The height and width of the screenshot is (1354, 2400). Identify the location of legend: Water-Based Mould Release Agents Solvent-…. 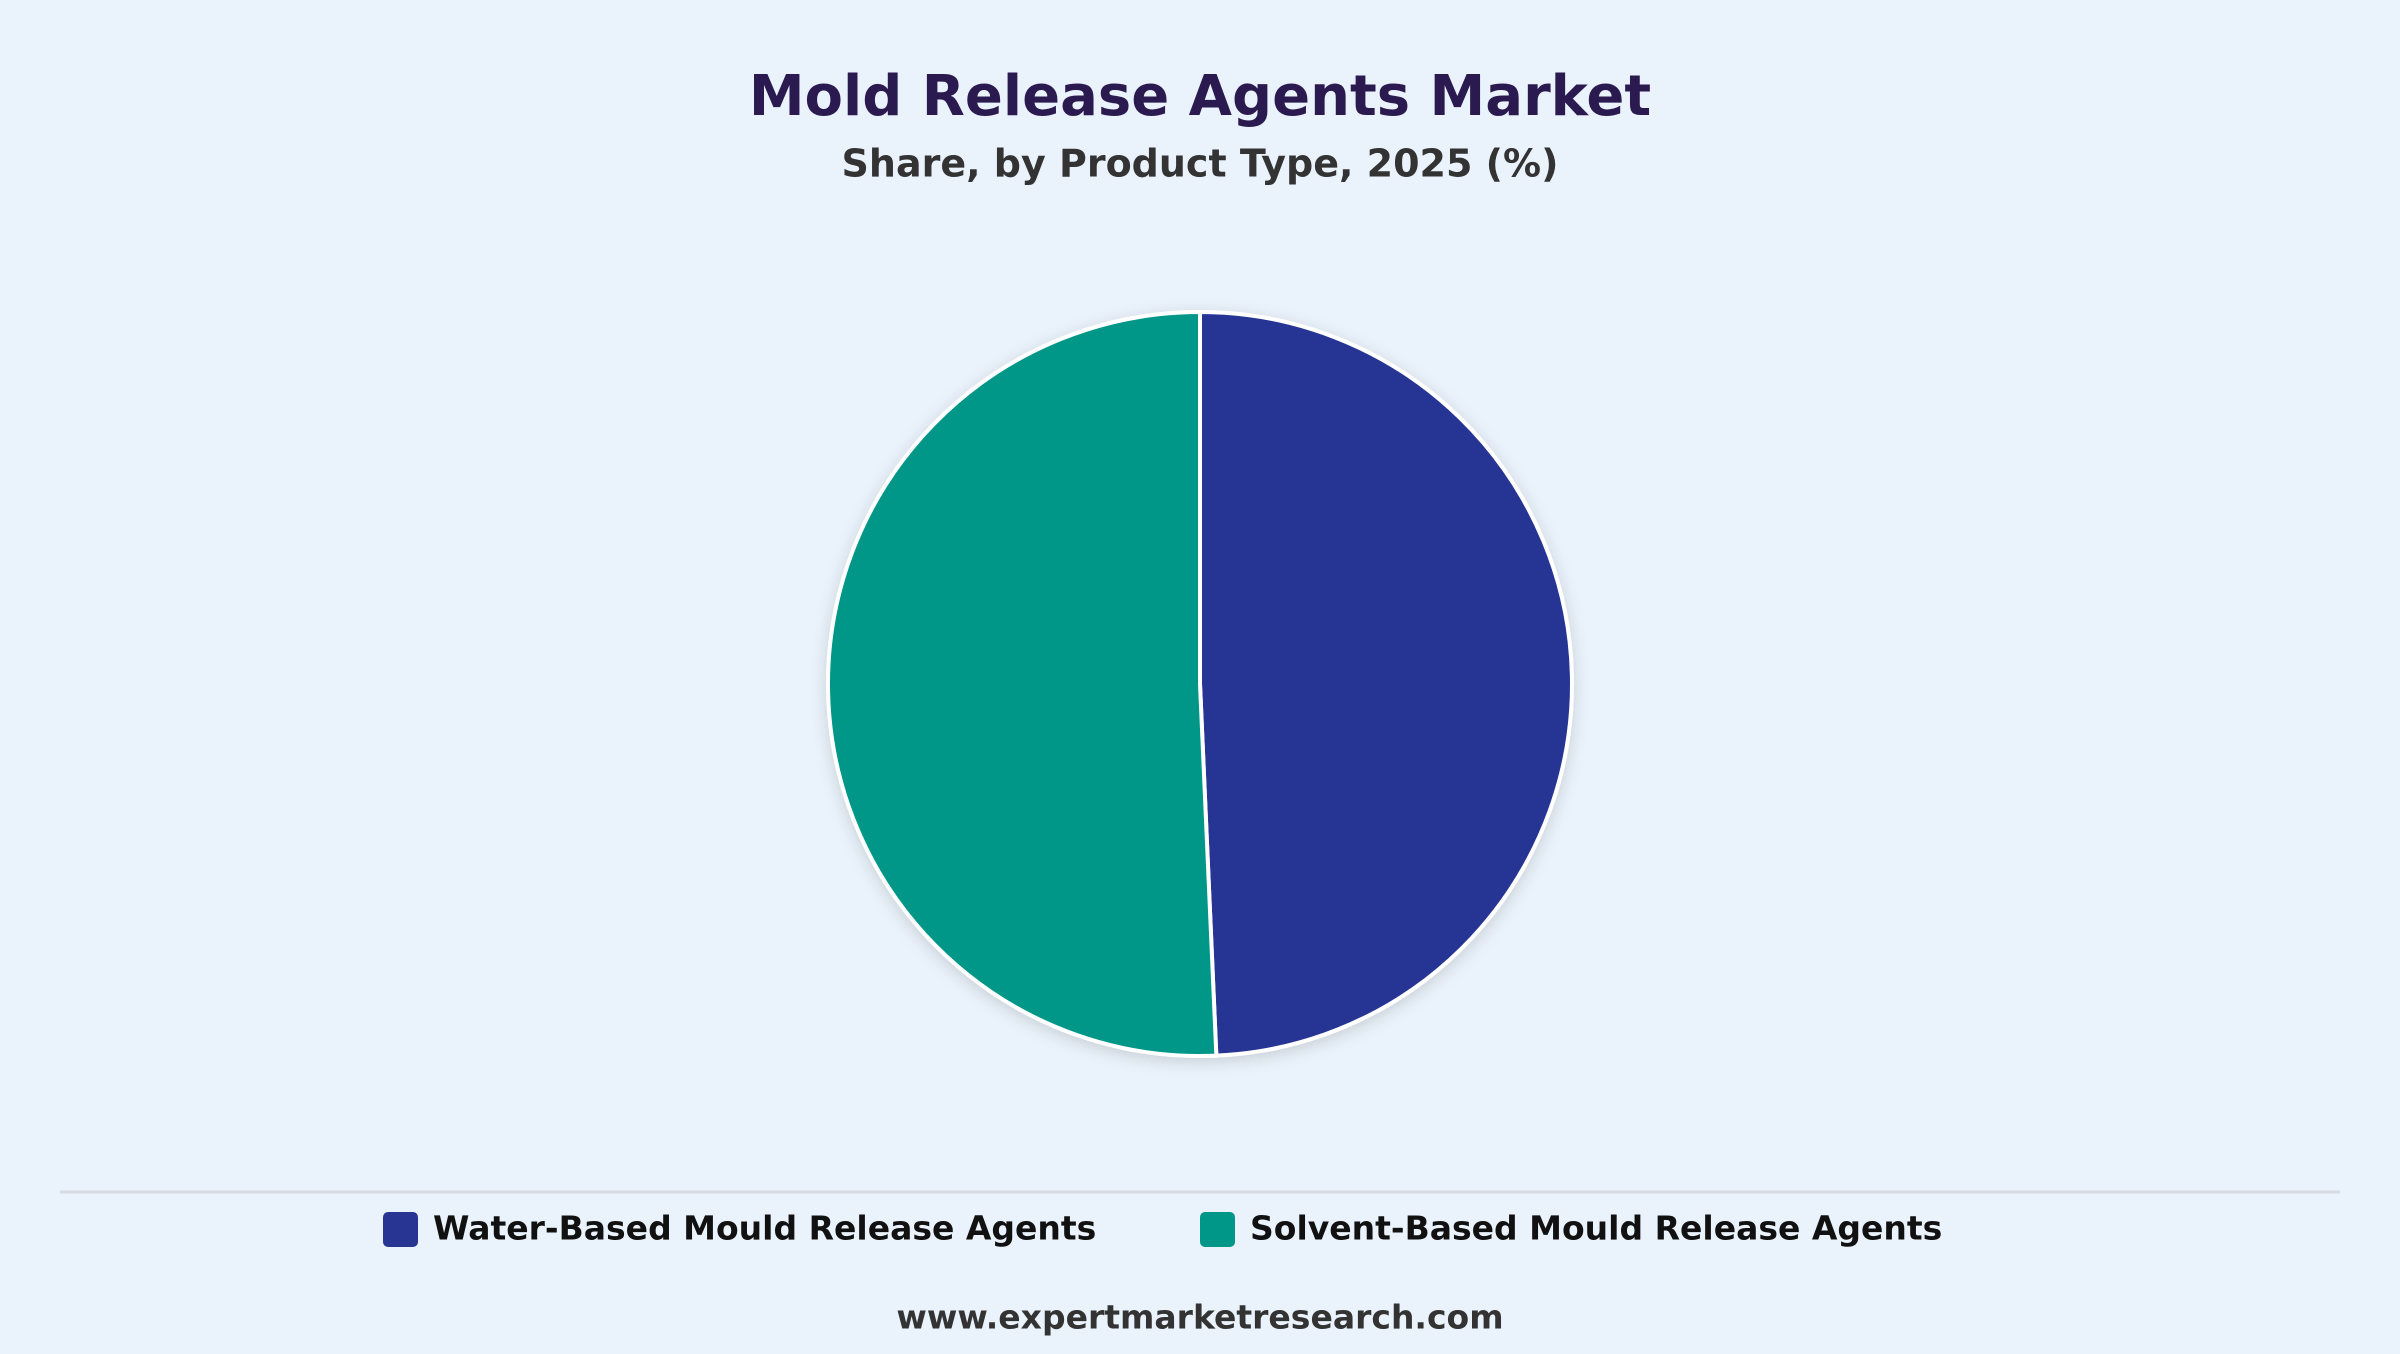
(1162, 1228).